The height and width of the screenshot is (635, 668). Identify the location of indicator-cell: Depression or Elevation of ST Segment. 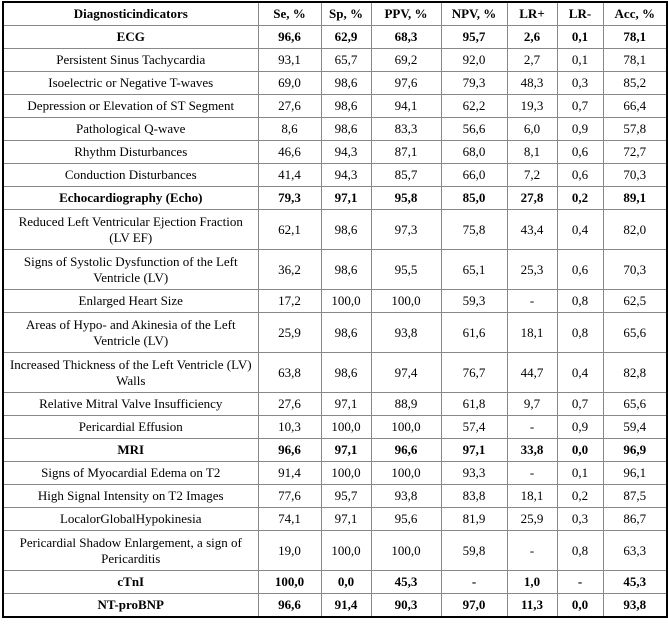
(130, 106).